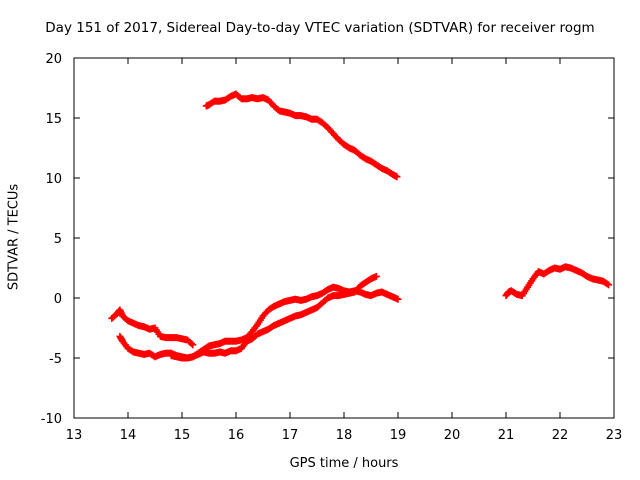  What do you see at coordinates (560, 435) in the screenshot?
I see `x-tick-label: 22` at bounding box center [560, 435].